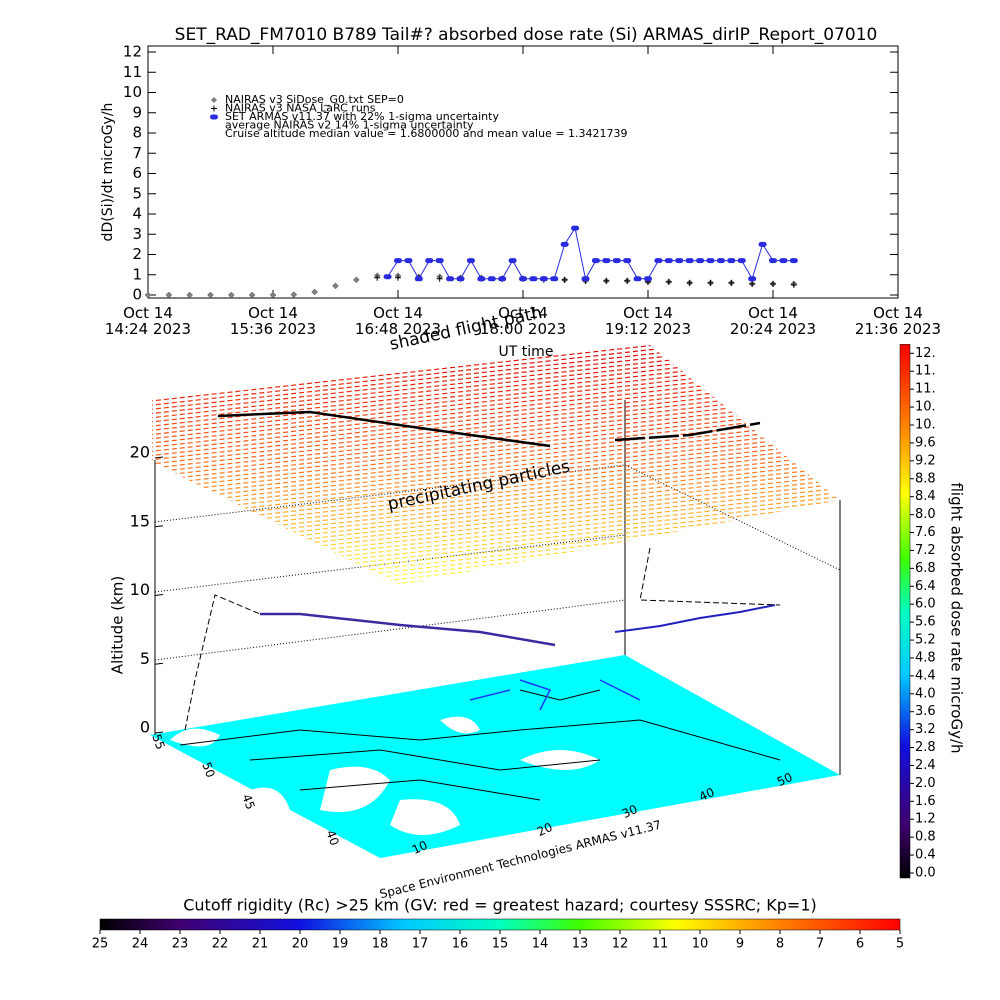 The image size is (1000, 1000). Describe the element at coordinates (140, 589) in the screenshot. I see `z-tick-label: 10` at that location.